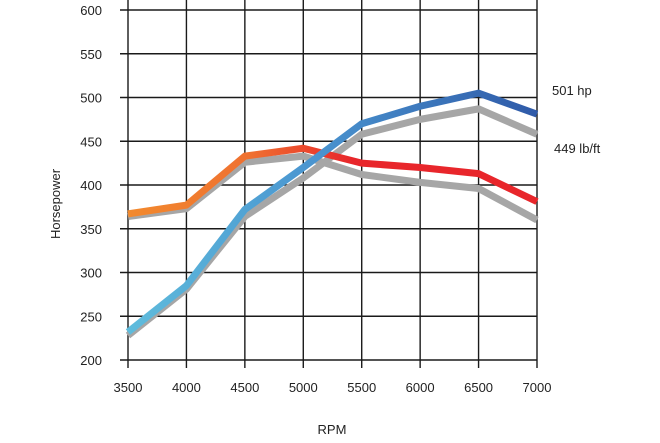  I want to click on horsepower-annotation: 501 hp, so click(572, 90).